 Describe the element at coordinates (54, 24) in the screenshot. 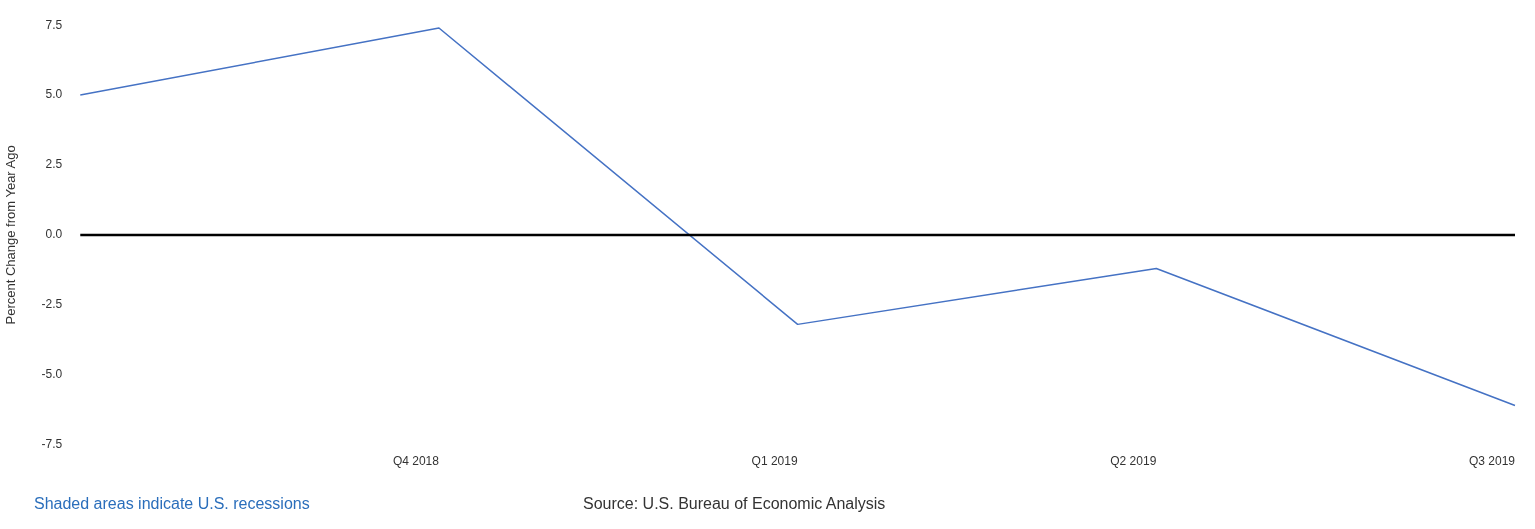

I see `y-tick-label: 7.5` at that location.